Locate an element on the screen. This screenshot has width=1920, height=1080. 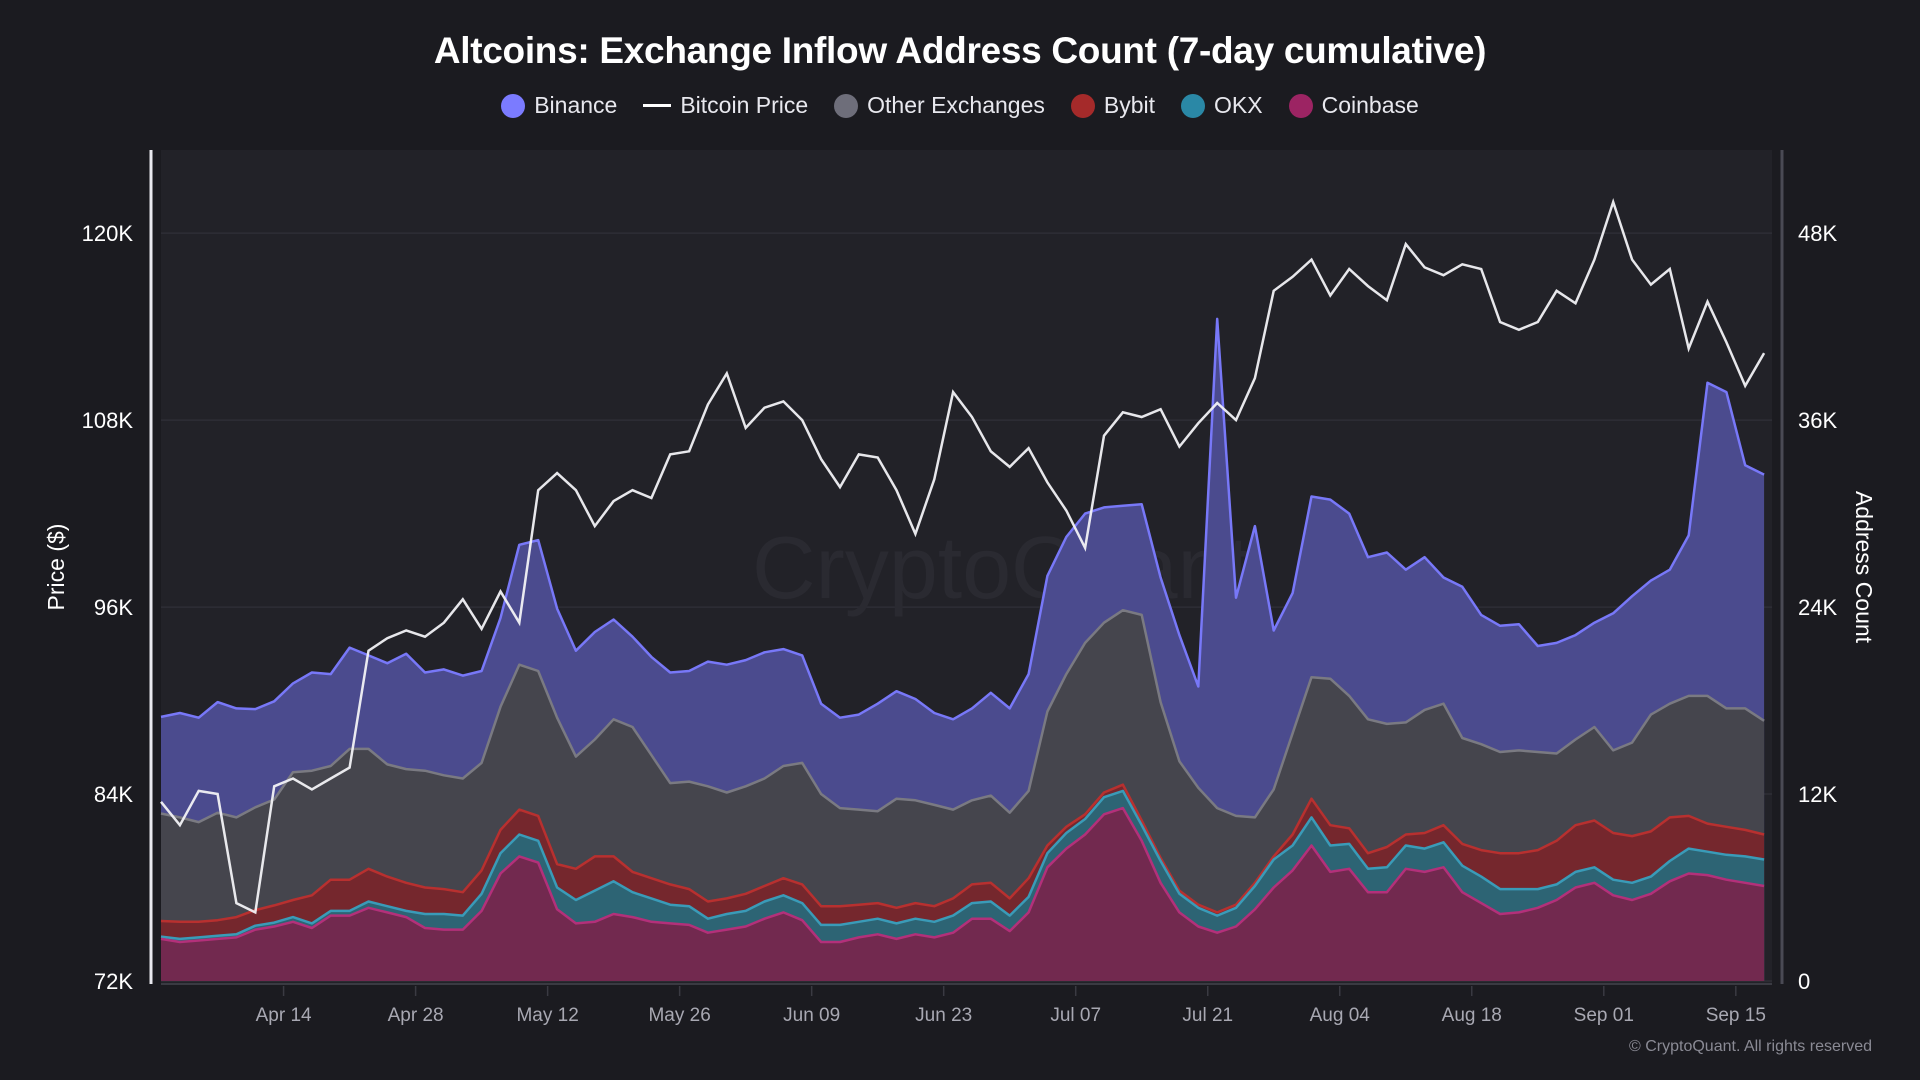
x-tick-label: Aug 18 is located at coordinates (1472, 1015).